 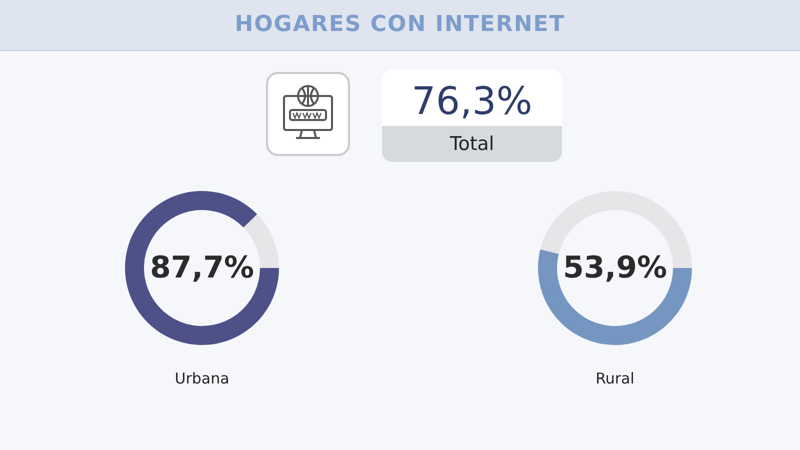 What do you see at coordinates (472, 101) in the screenshot?
I see `text: 76,3%` at bounding box center [472, 101].